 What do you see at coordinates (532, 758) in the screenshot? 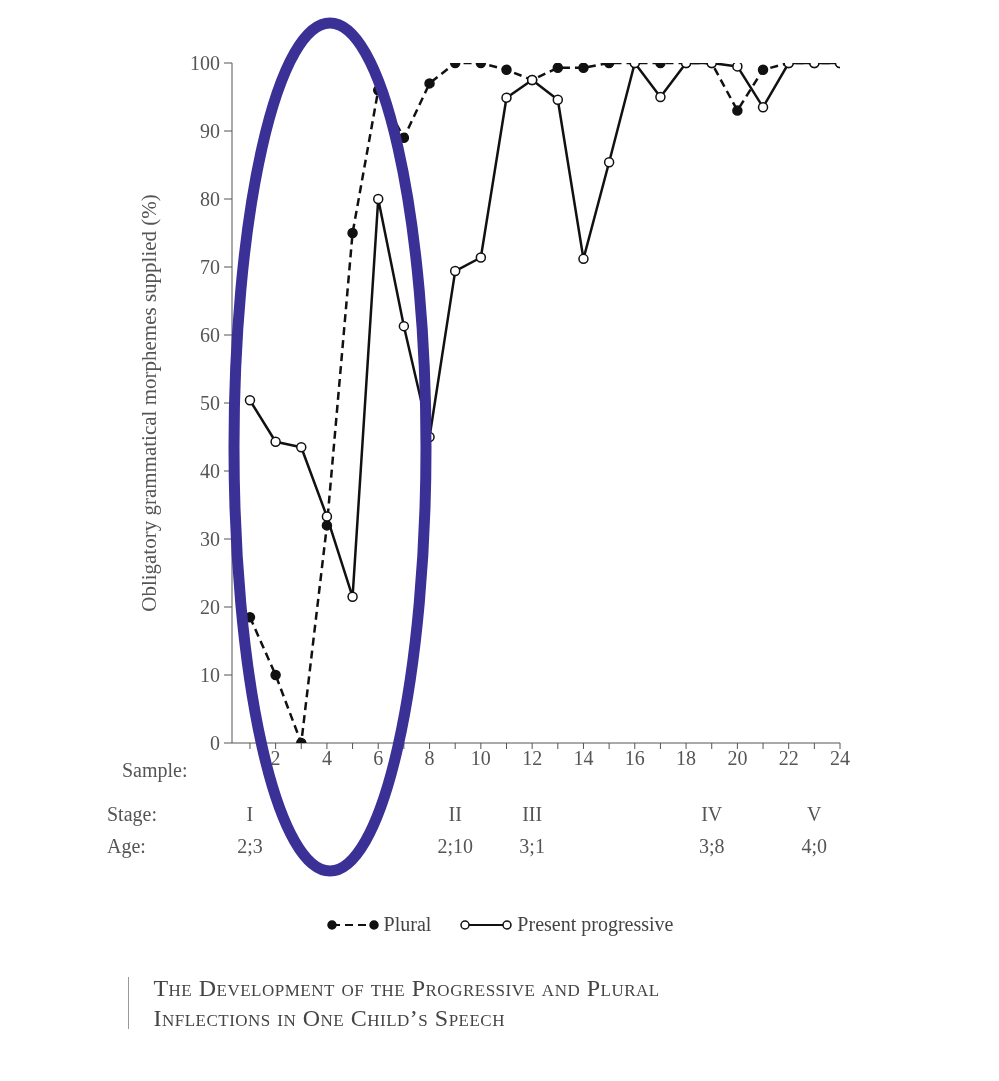
I see `x-tick-label: 12` at bounding box center [532, 758].